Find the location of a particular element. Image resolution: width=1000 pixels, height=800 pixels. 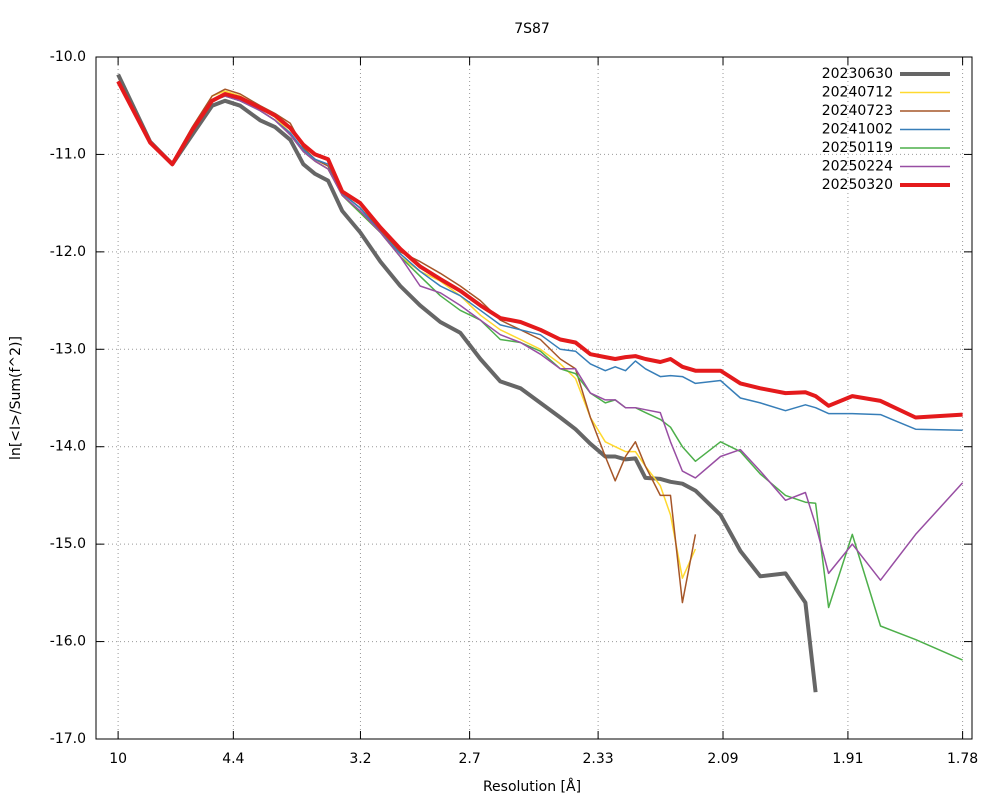

y-tick-label: -14.0 is located at coordinates (68, 447).